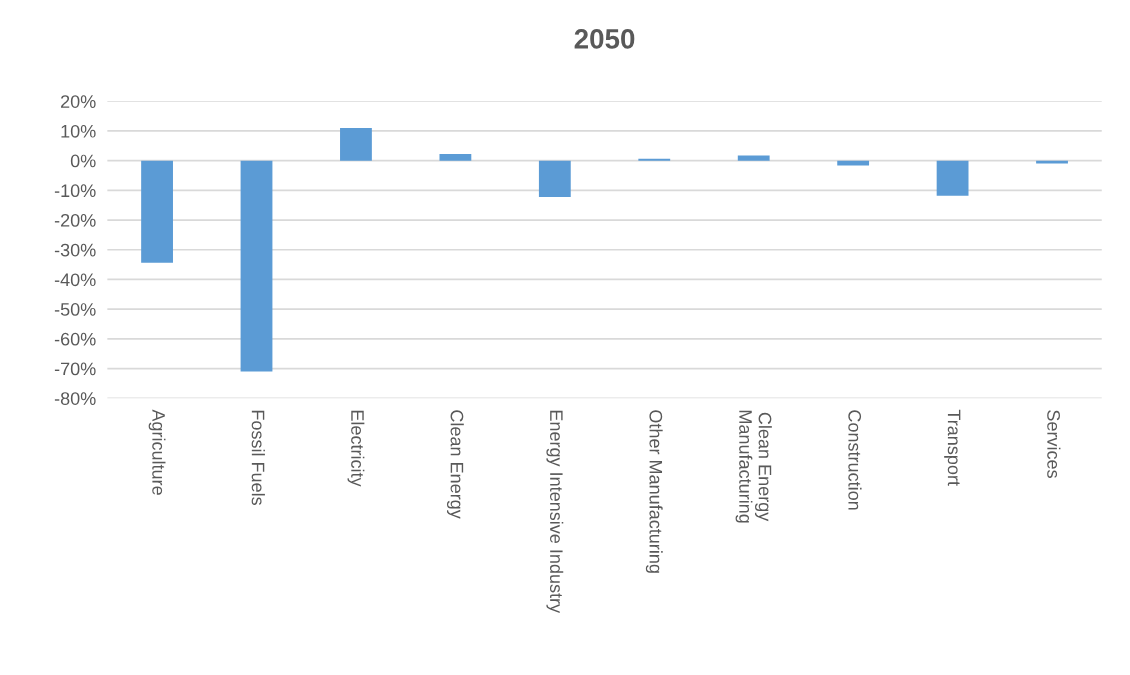  Describe the element at coordinates (75, 280) in the screenshot. I see `y-tick-label: -40%` at that location.